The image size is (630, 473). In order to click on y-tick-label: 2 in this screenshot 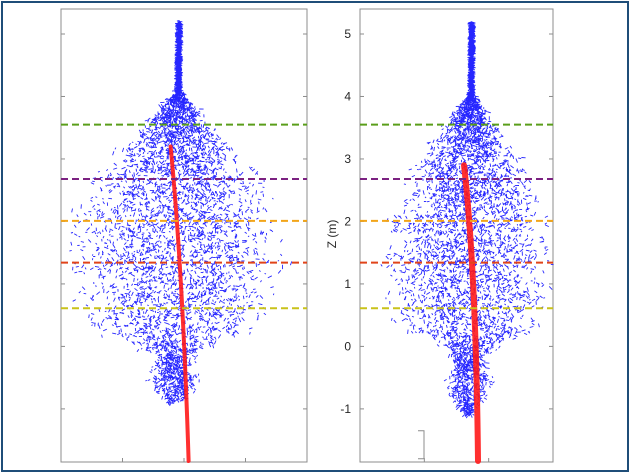, I will do `click(347, 221)`.